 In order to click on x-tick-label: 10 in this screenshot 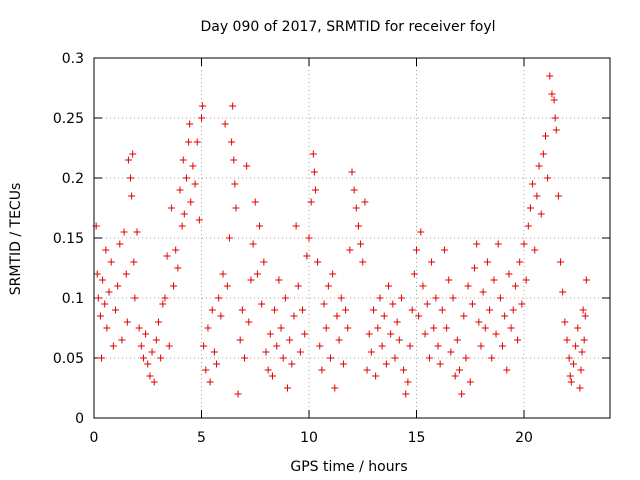, I will do `click(309, 438)`.